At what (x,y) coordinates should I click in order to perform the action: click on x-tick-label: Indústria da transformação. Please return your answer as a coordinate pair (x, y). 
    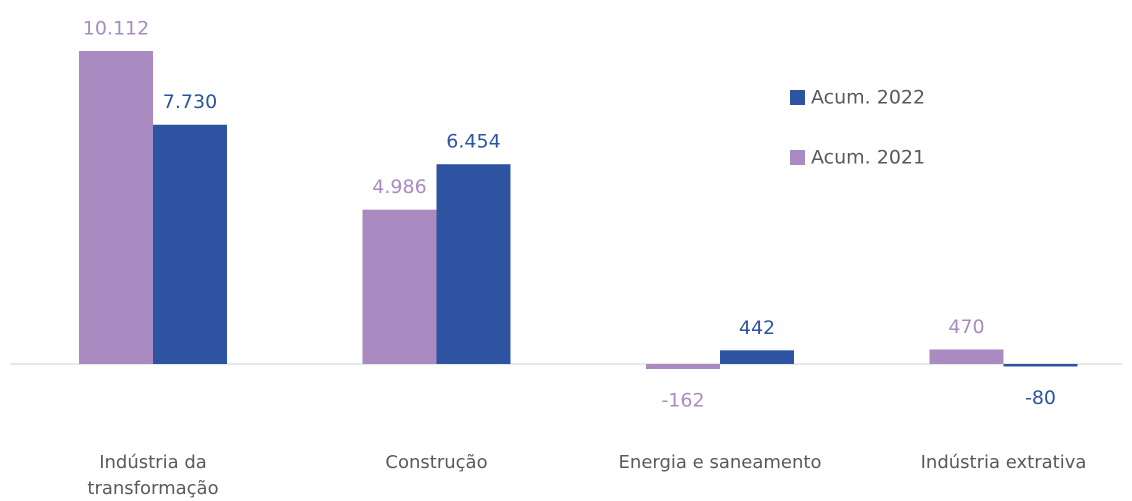
    Looking at the image, I should click on (153, 475).